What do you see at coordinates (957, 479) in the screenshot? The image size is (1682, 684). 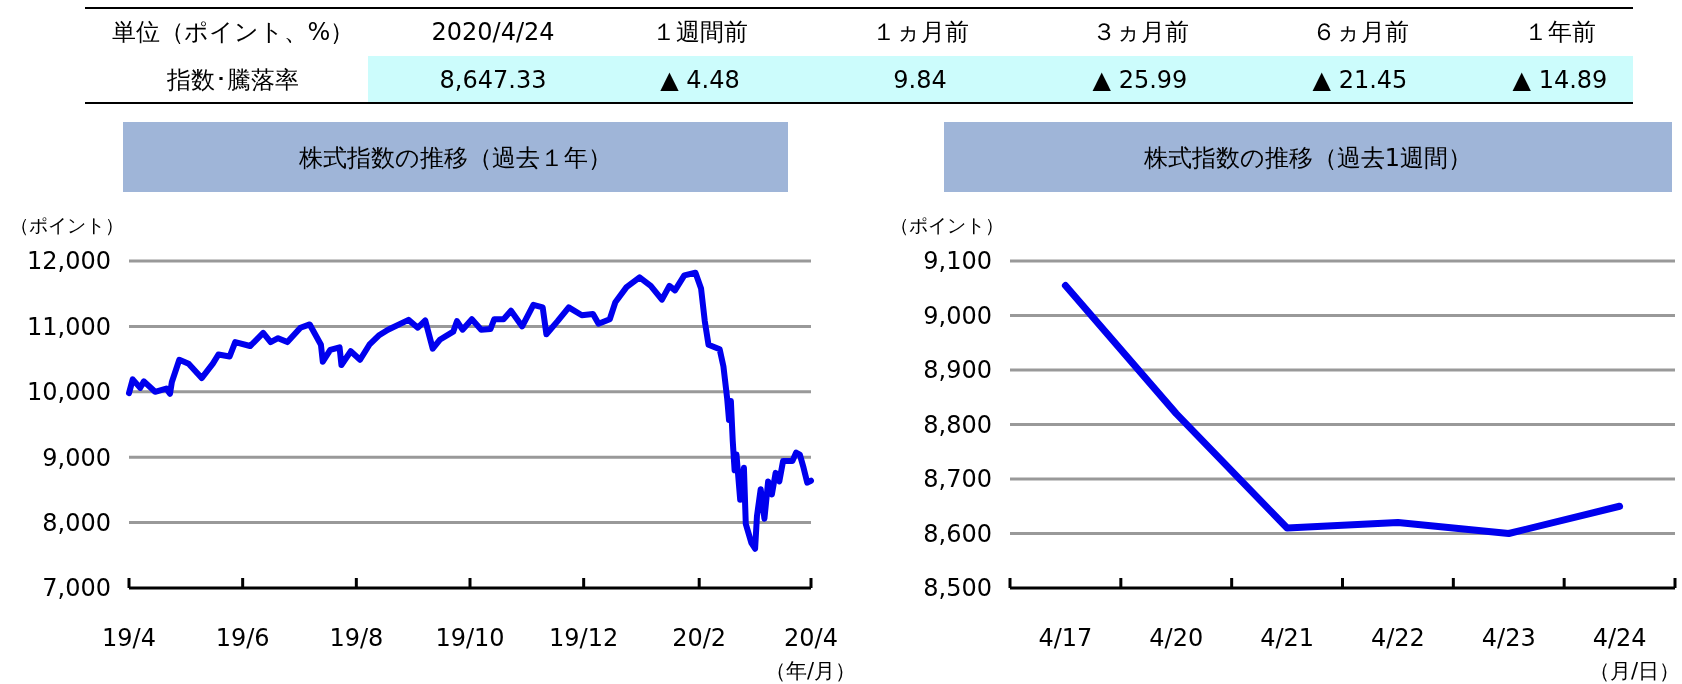 I see `y-tick-label: 8,700` at bounding box center [957, 479].